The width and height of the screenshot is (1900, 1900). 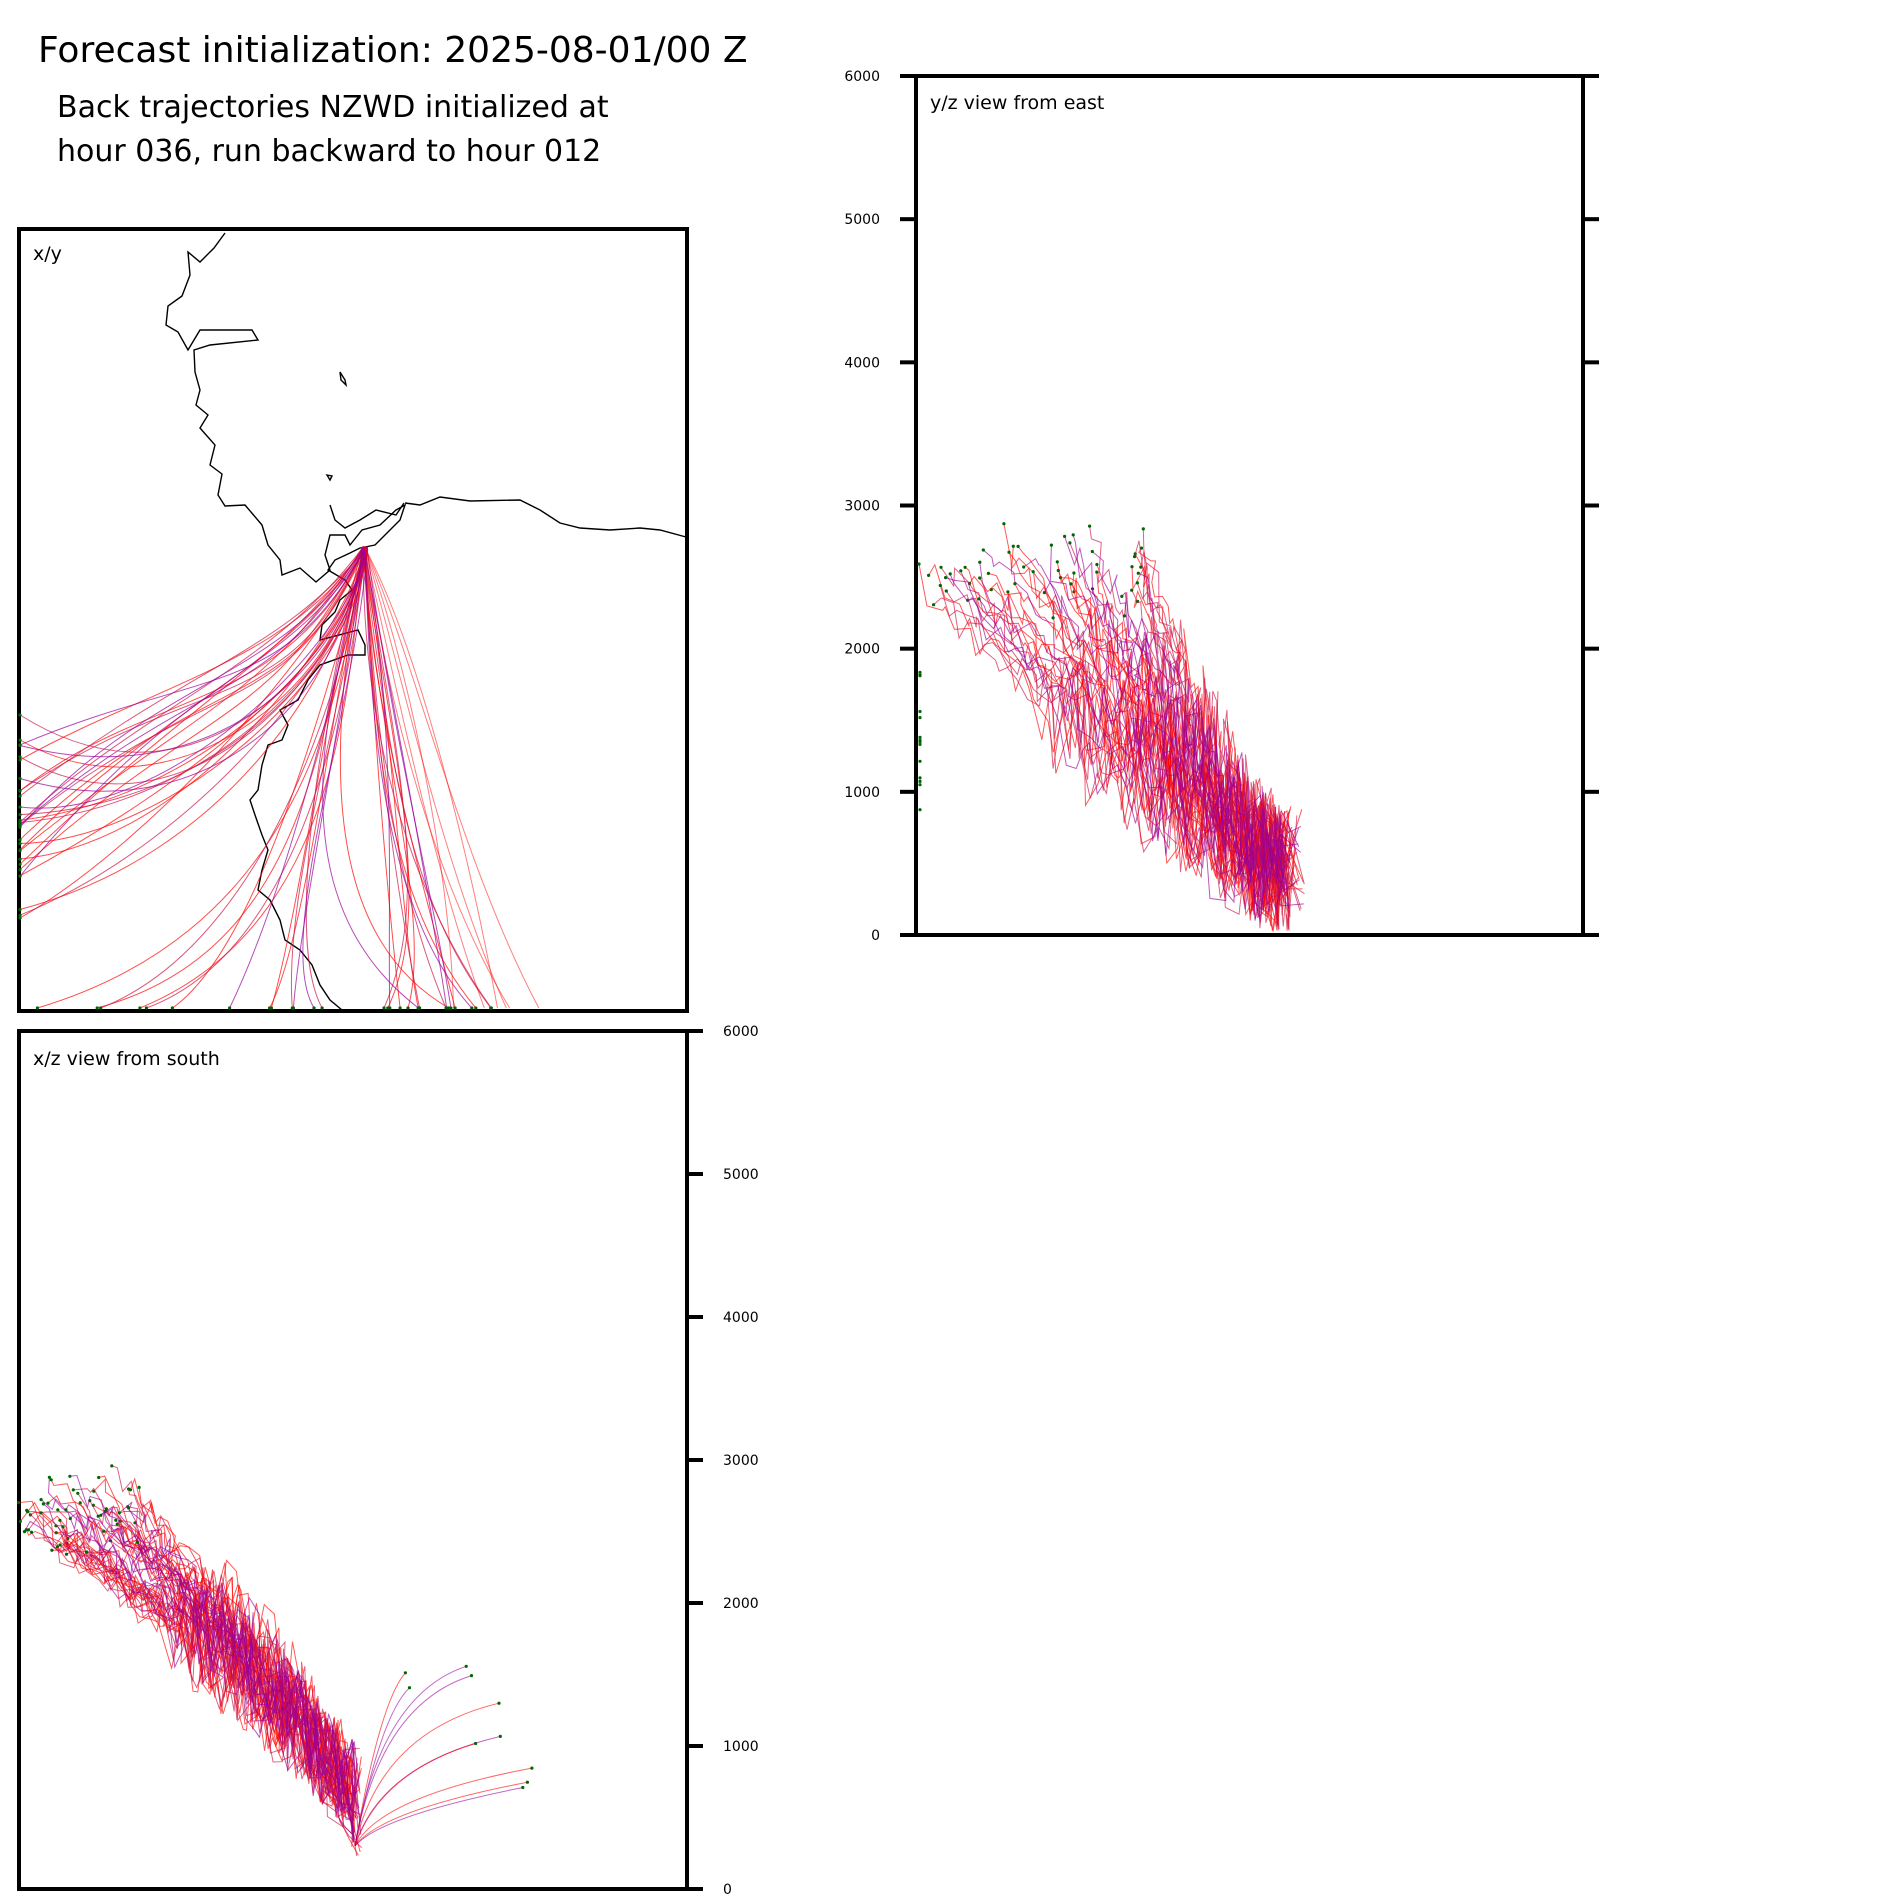 I want to click on figure-subtitle-line-1: Back trajectories NZWD initialized at, so click(x=333, y=107).